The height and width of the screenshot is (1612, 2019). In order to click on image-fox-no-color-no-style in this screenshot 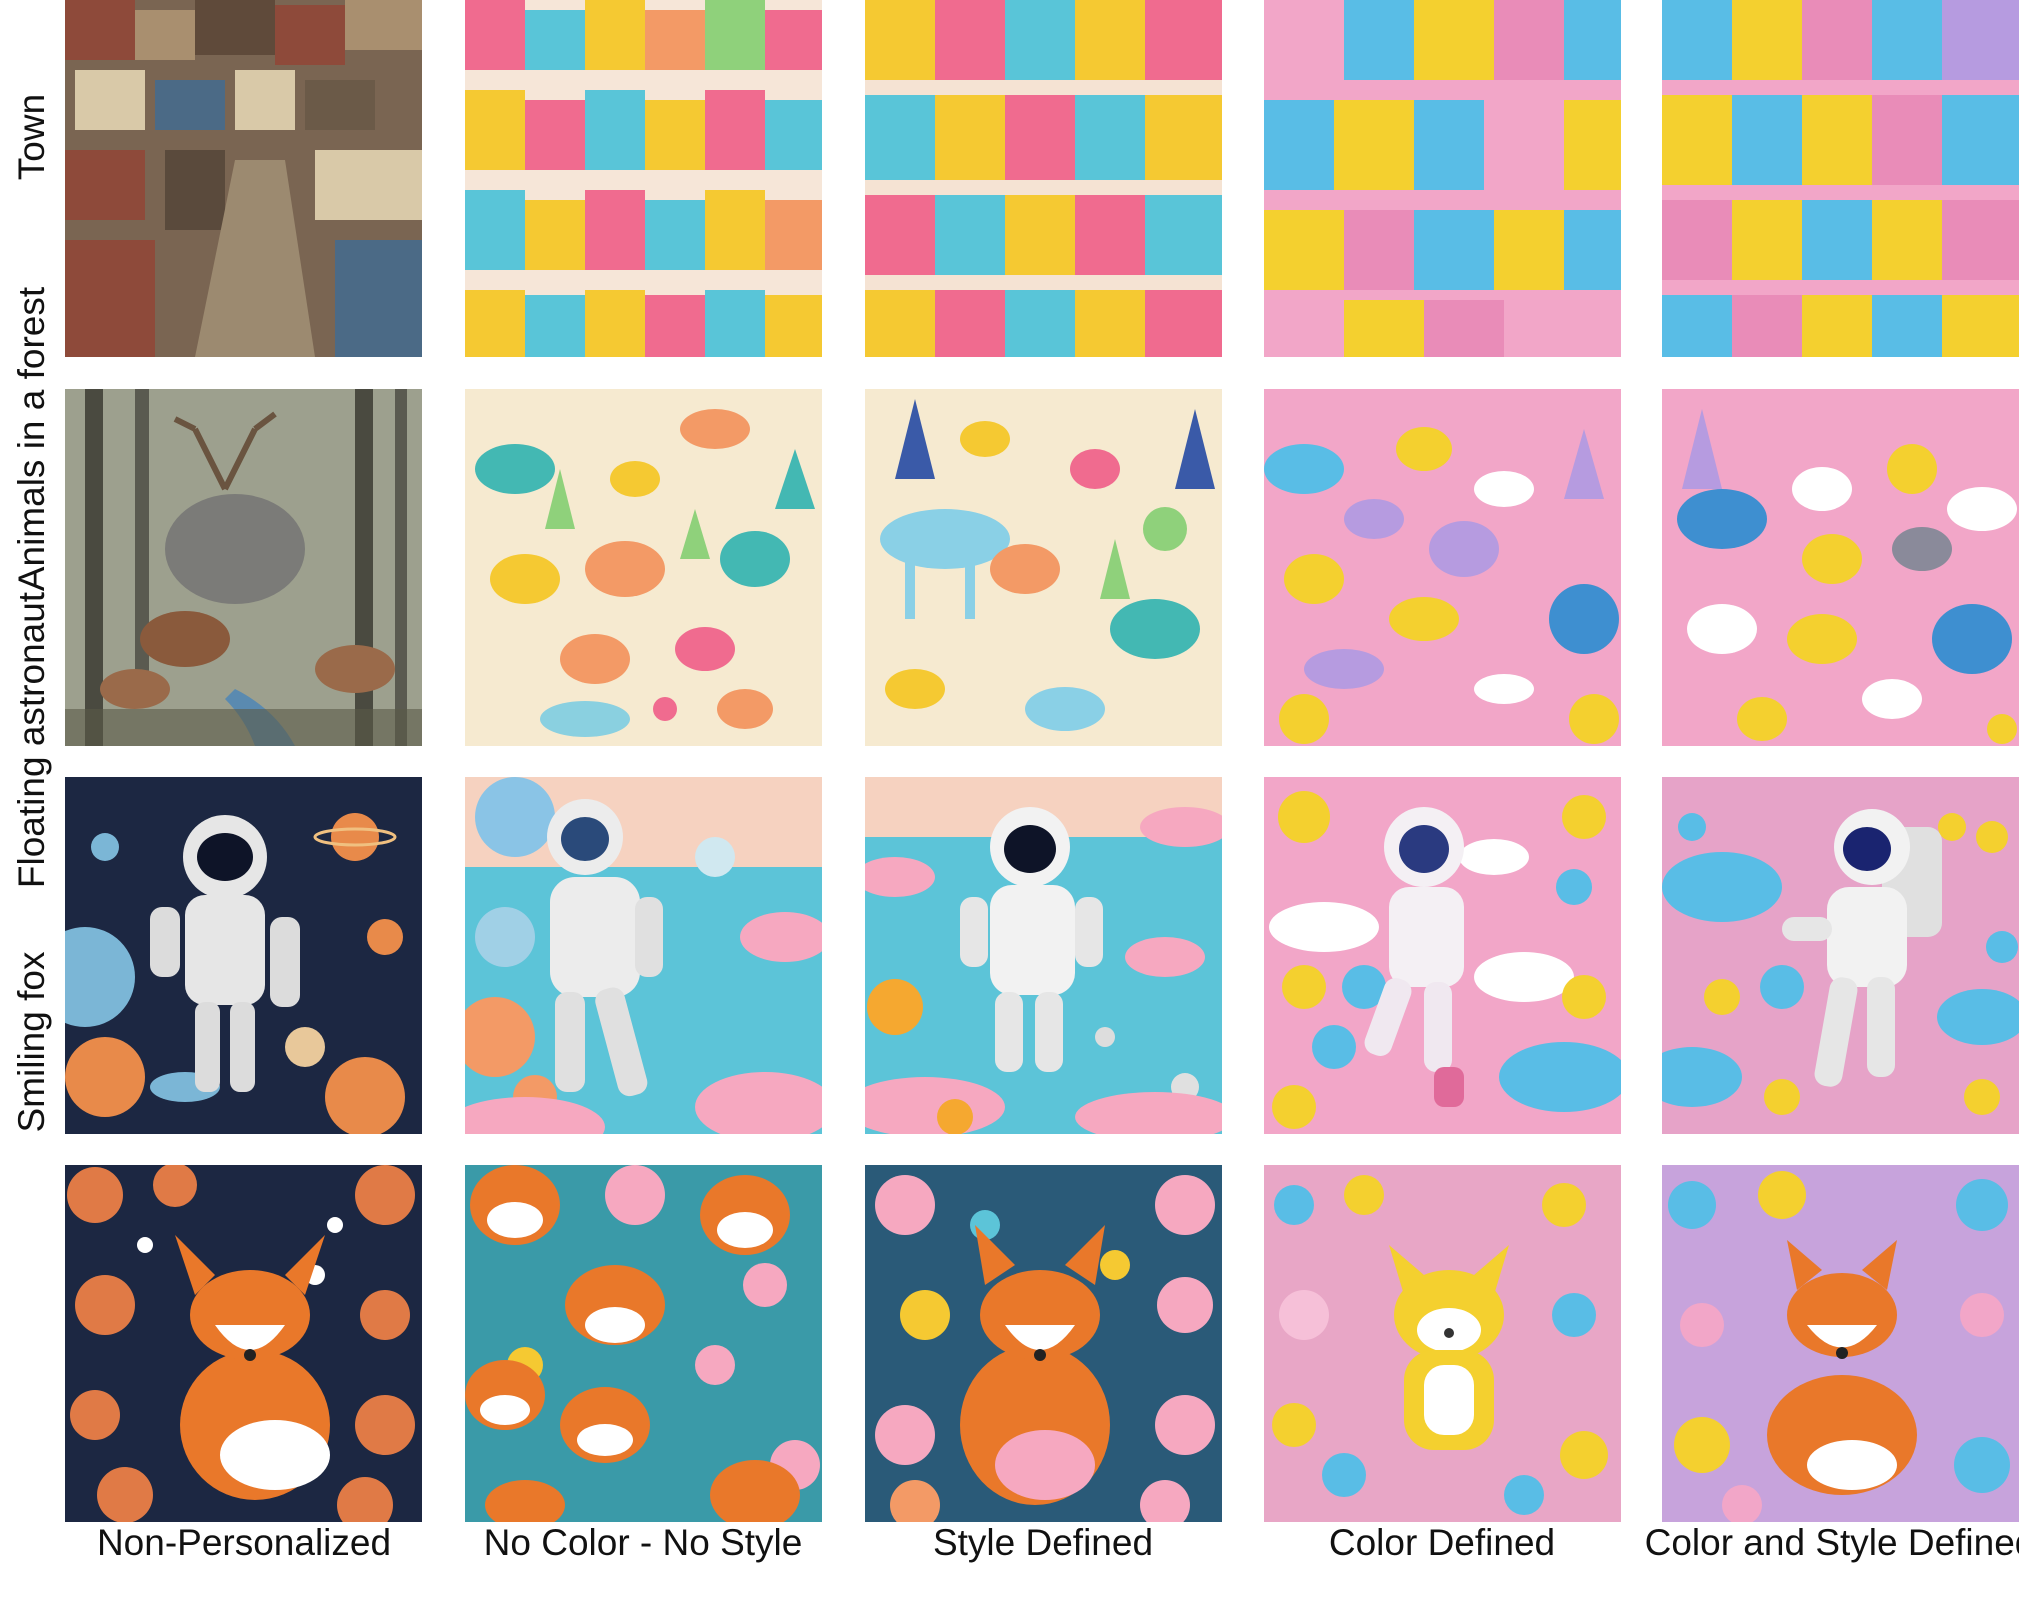, I will do `click(643, 1343)`.